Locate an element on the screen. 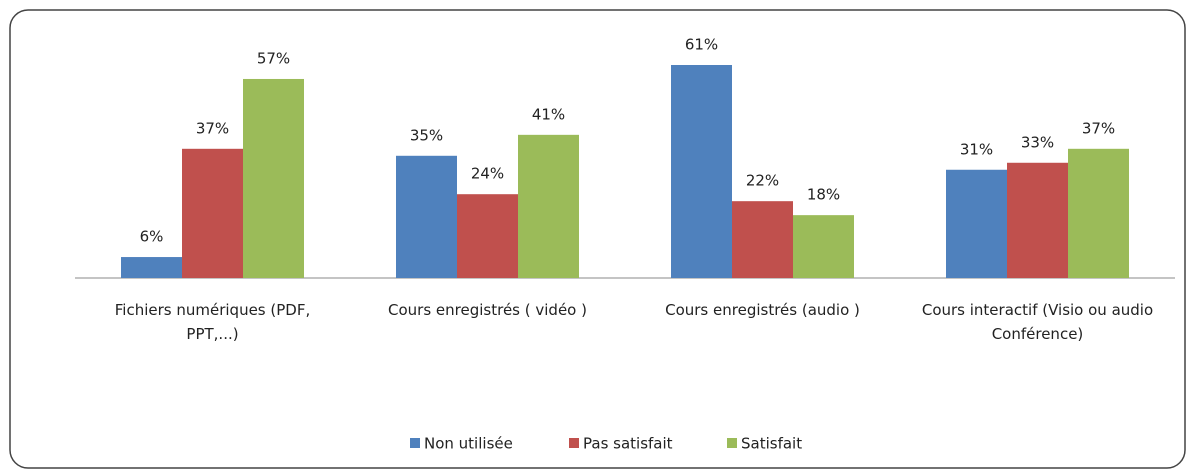 The image size is (1192, 474). x-tick-label: Cours enregistrés (audio ) is located at coordinates (762, 310).